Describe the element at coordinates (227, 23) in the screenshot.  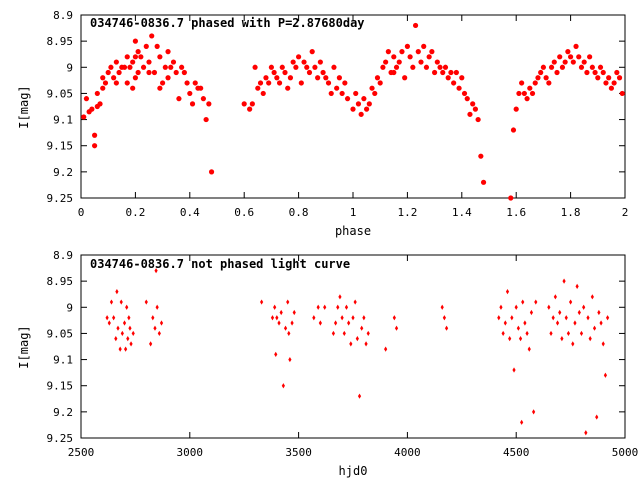
I see `plot-title: 034746-0836.7 phased with P=2.87680day` at that location.